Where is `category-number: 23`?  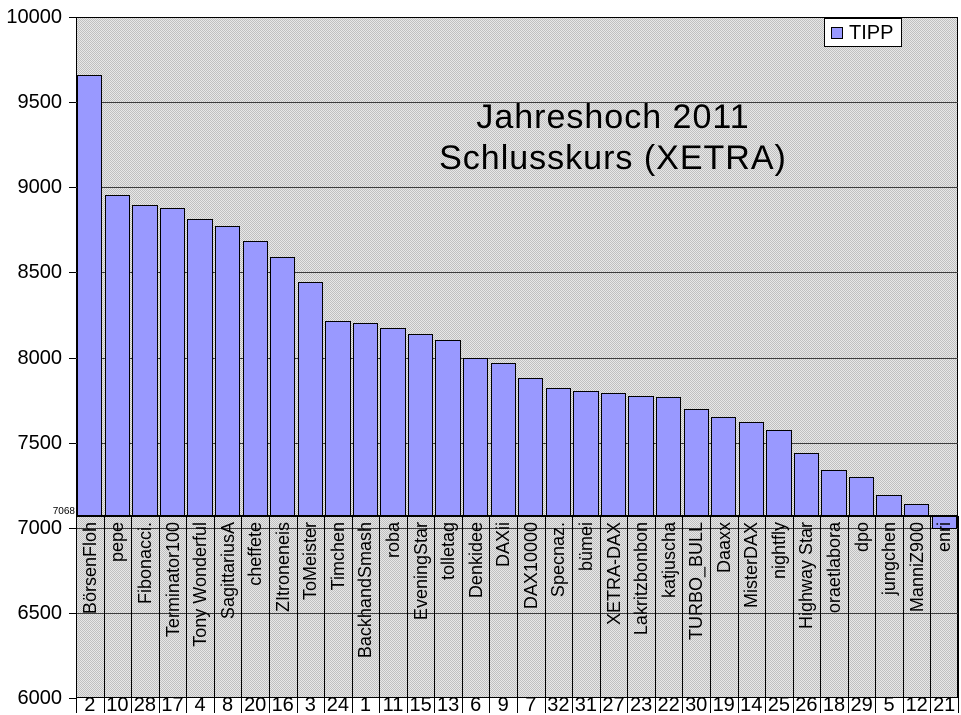
category-number: 23 is located at coordinates (641, 704).